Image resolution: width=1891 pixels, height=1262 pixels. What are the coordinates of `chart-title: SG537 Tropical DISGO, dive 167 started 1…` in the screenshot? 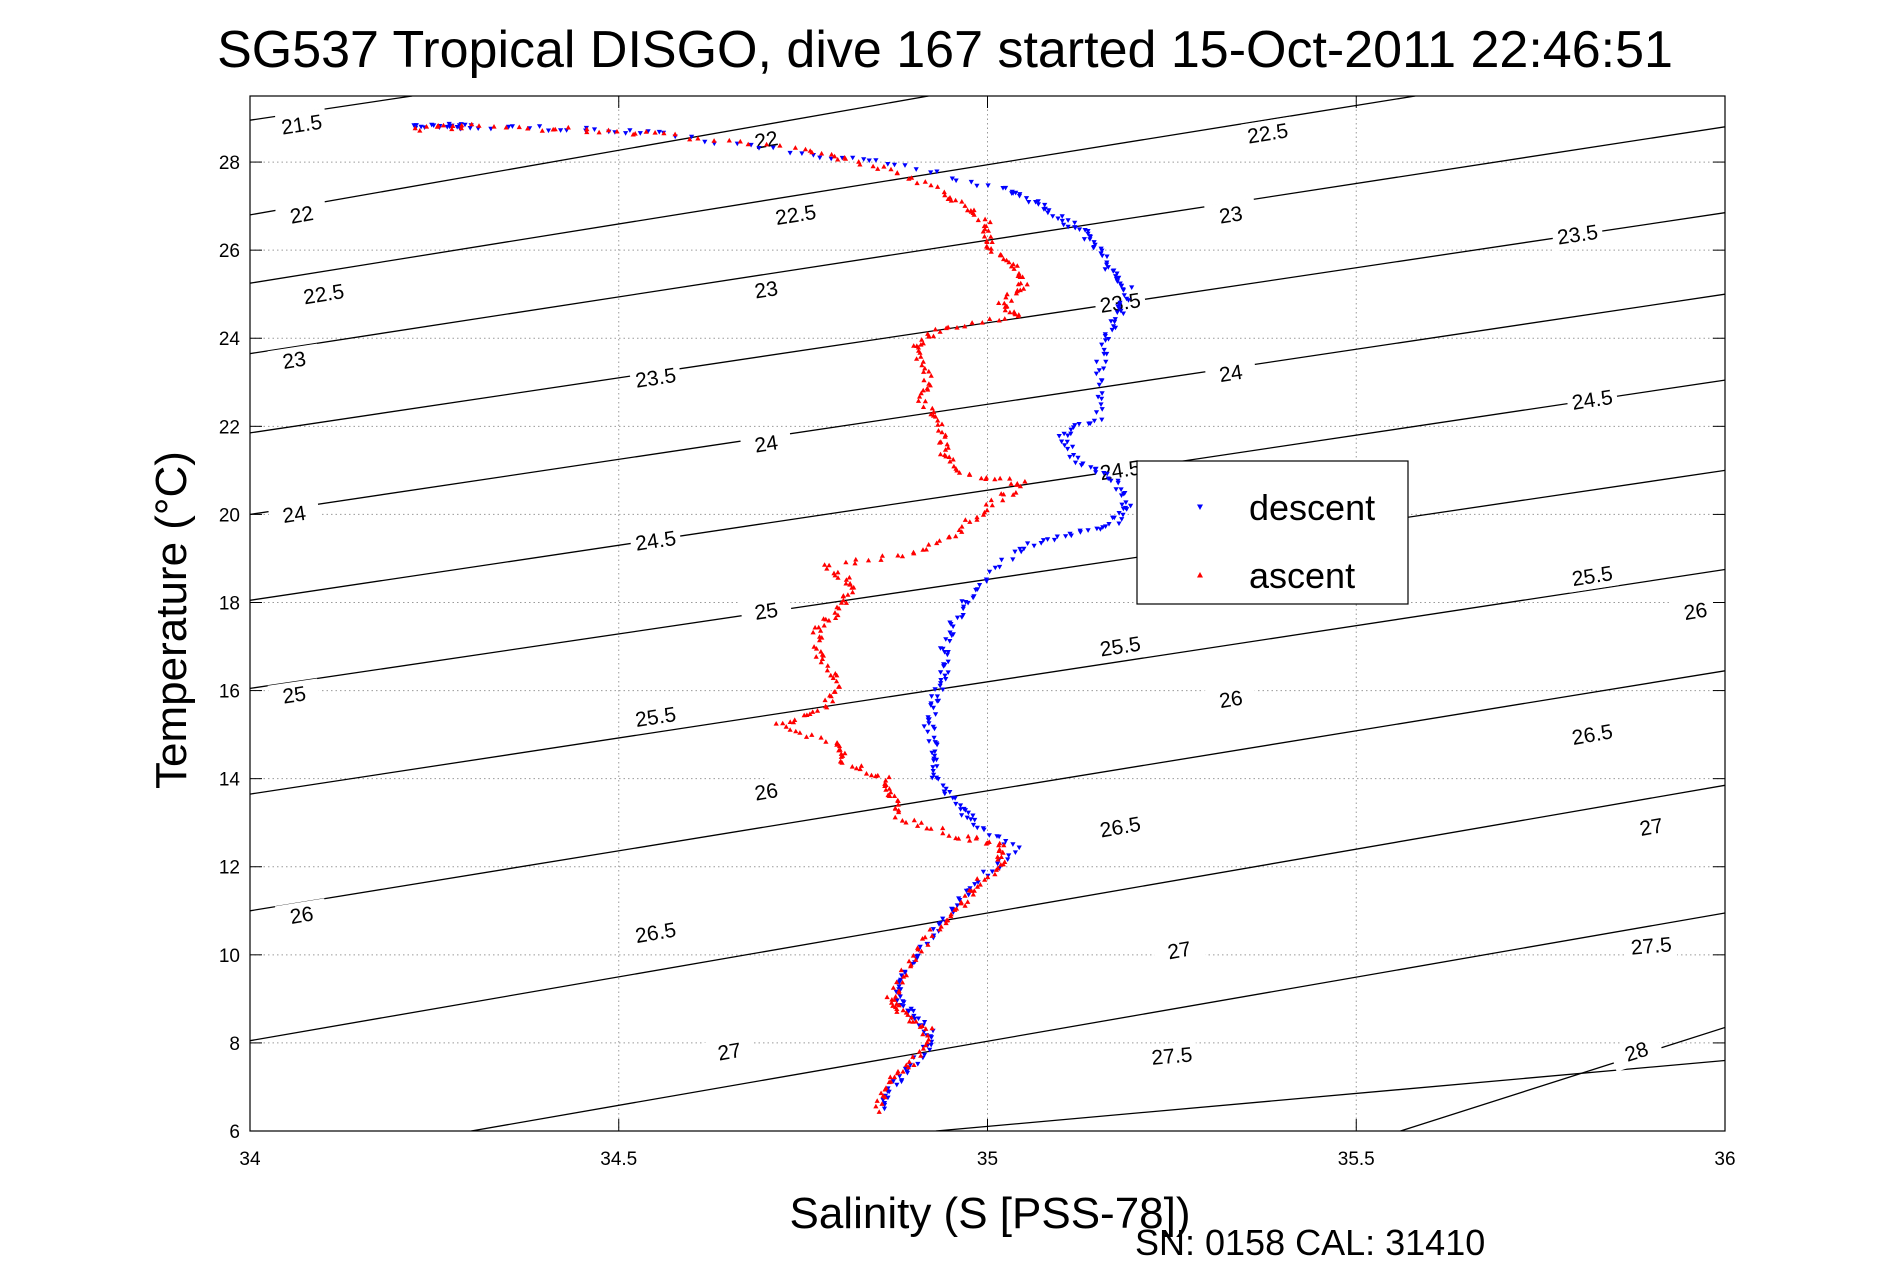 It's located at (945, 50).